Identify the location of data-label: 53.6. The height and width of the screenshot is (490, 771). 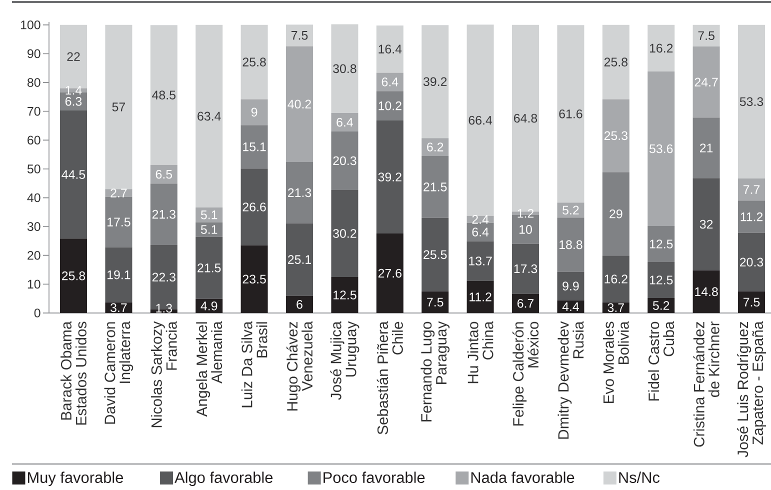
(661, 149).